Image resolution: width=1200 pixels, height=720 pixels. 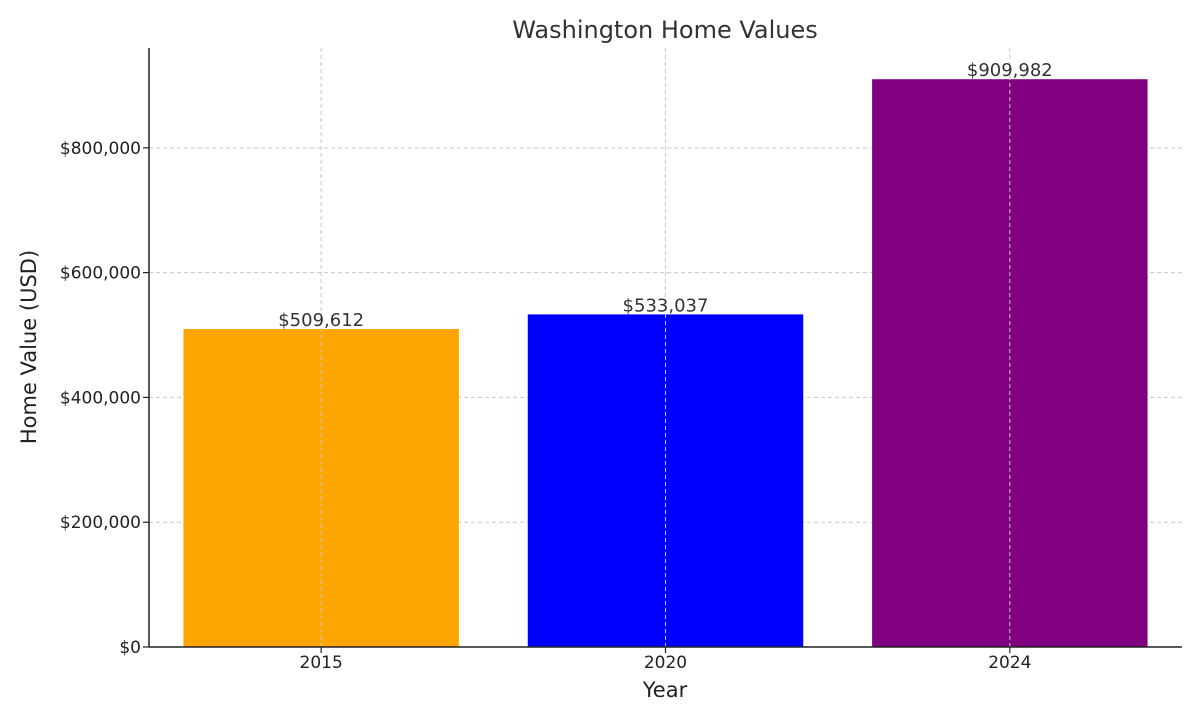 I want to click on data-label-2015: $509,612, so click(x=321, y=320).